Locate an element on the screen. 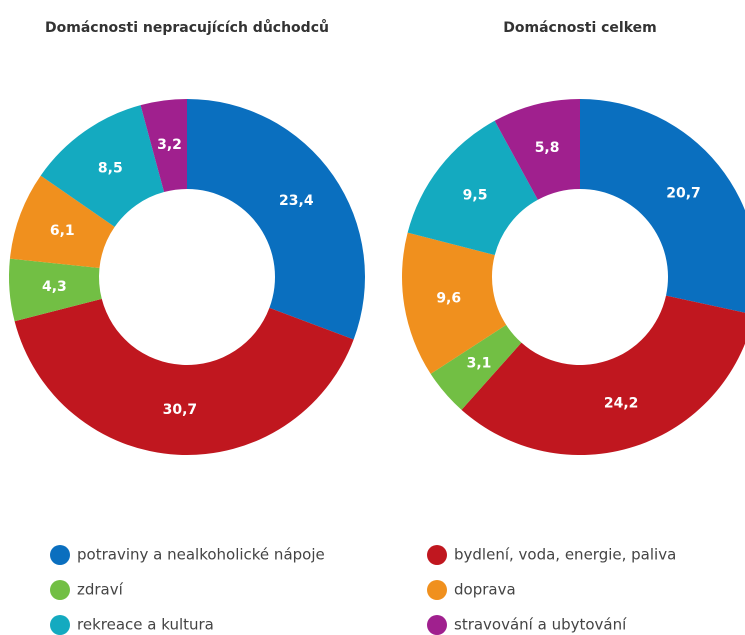 The image size is (745, 635). legend-label: doprava is located at coordinates (485, 590).